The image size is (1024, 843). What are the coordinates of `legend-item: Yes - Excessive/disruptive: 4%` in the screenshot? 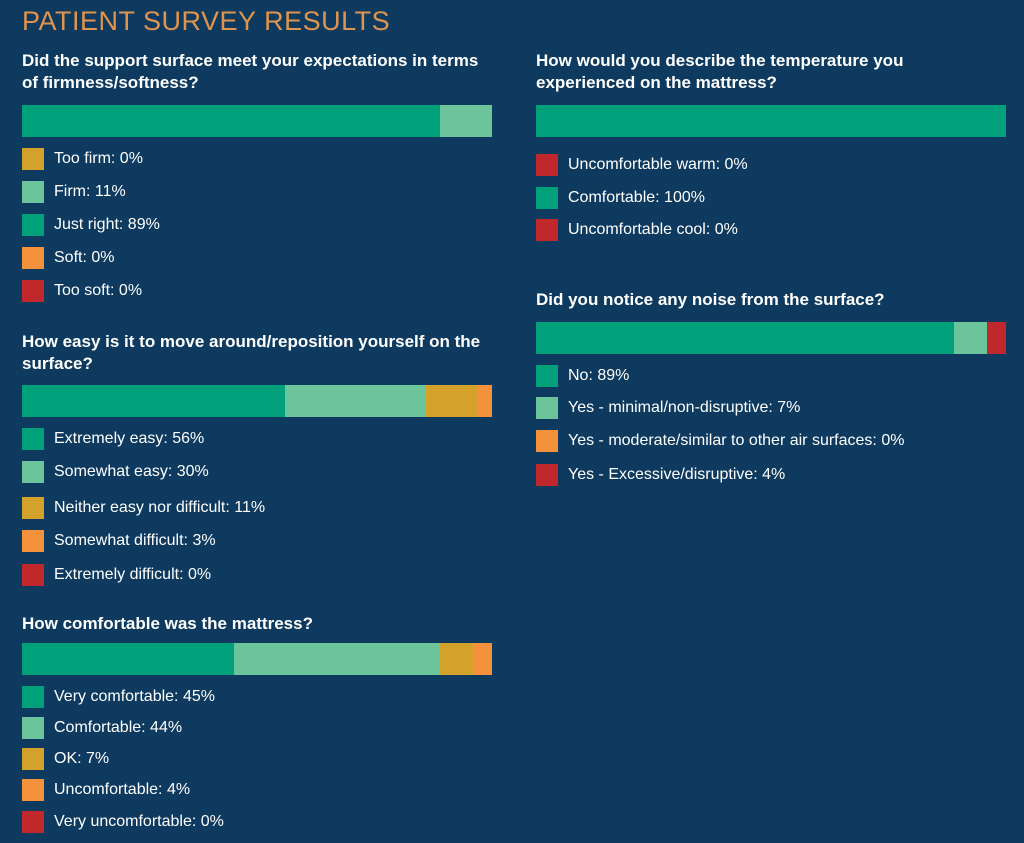 It's located at (660, 475).